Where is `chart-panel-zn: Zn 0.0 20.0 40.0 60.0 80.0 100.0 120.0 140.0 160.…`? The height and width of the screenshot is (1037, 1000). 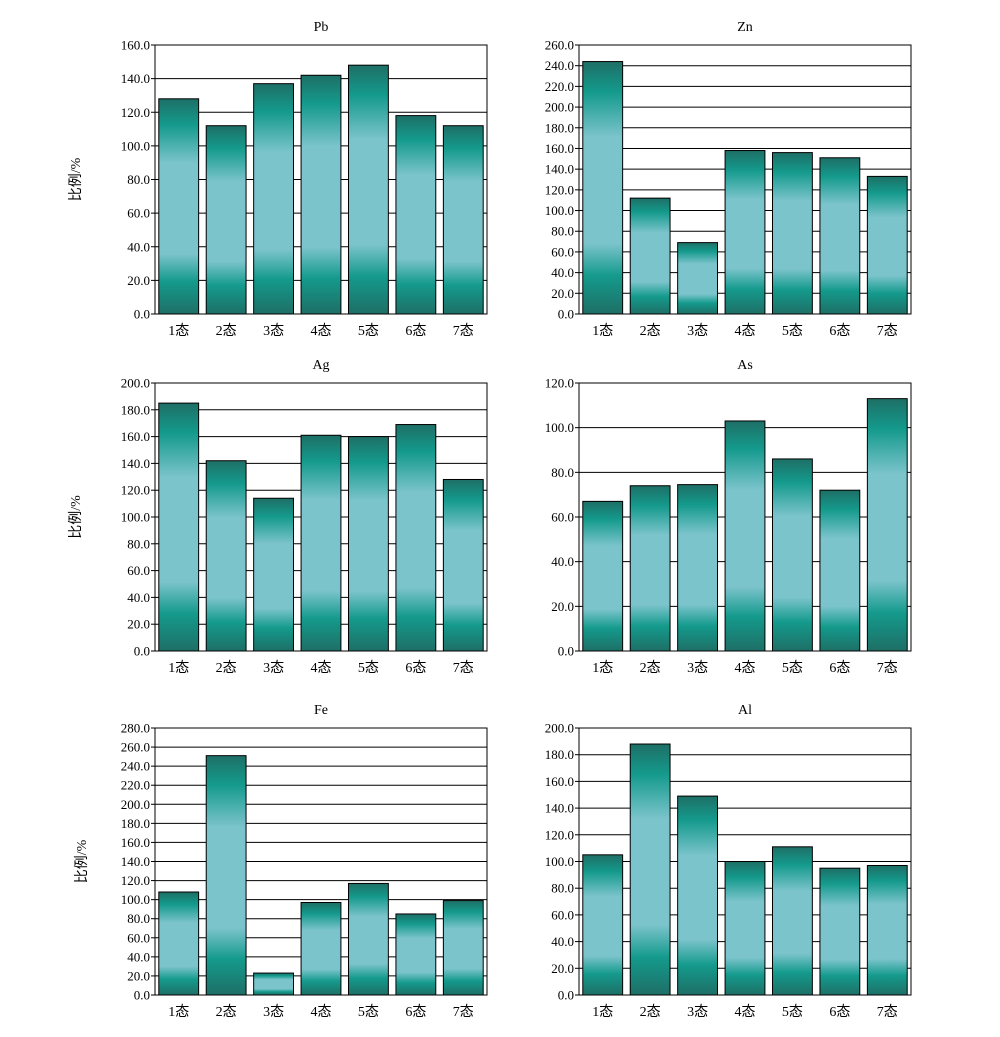 chart-panel-zn: Zn 0.0 20.0 40.0 60.0 80.0 100.0 120.0 140.0 160.… is located at coordinates (728, 179).